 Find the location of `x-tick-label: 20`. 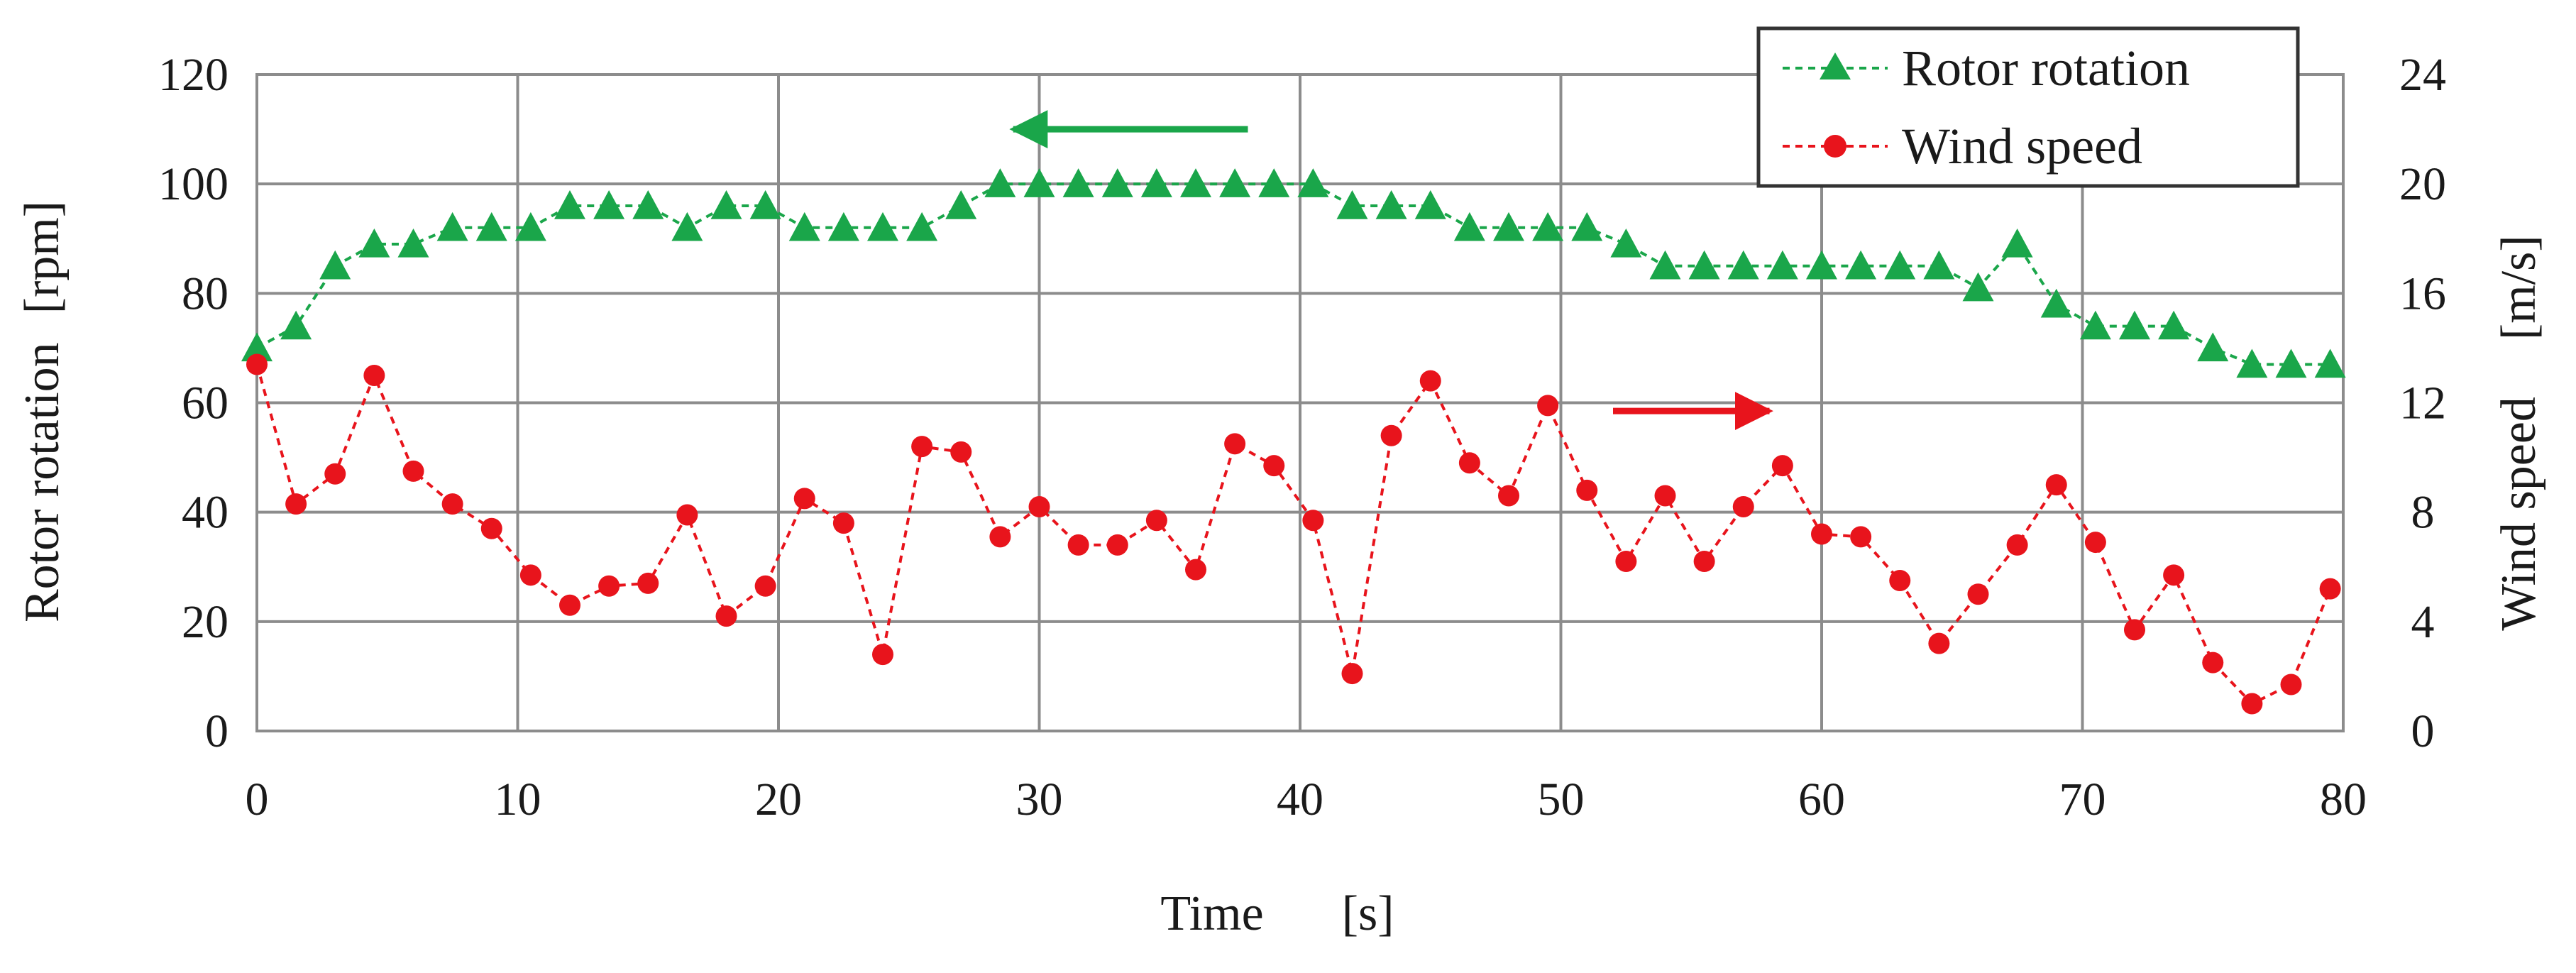

x-tick-label: 20 is located at coordinates (778, 800).